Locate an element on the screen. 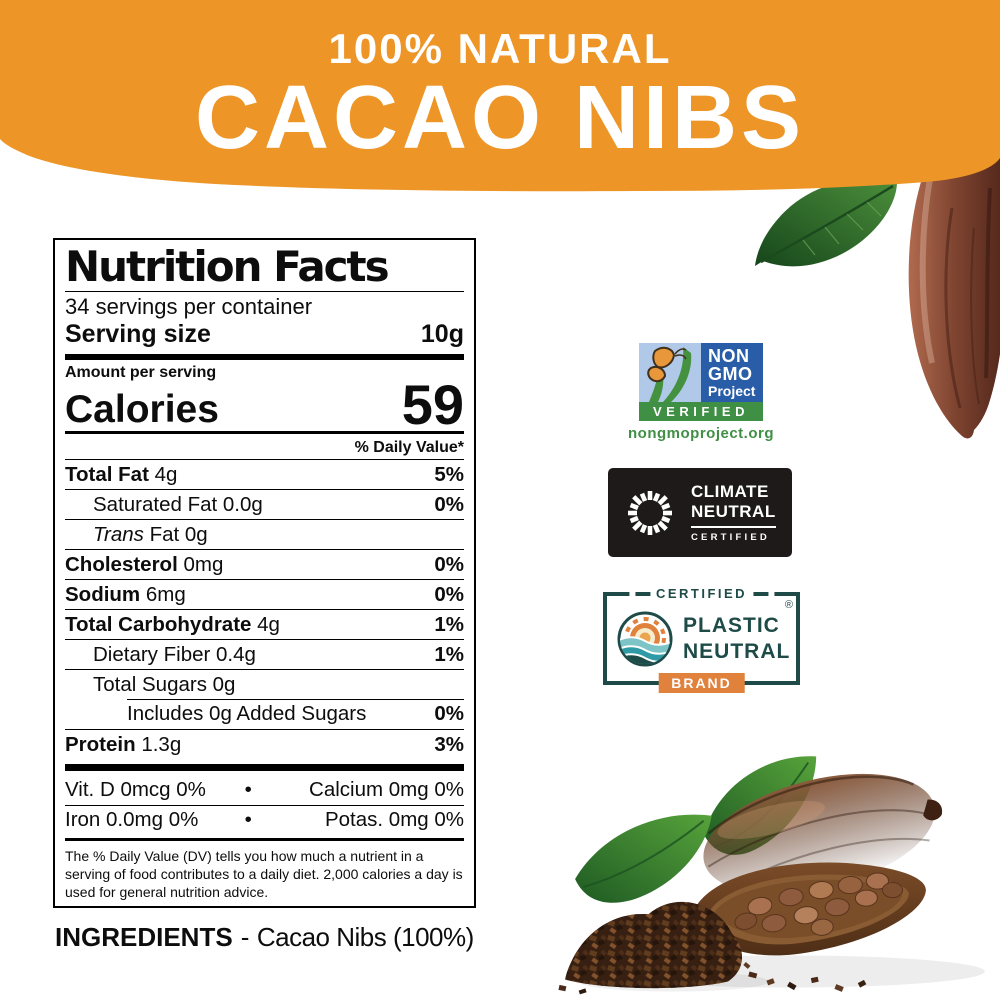 Image resolution: width=1000 pixels, height=1000 pixels. nutrient-row-dietary-fiber: Dietary Fiber 0.4g 1% is located at coordinates (264, 654).